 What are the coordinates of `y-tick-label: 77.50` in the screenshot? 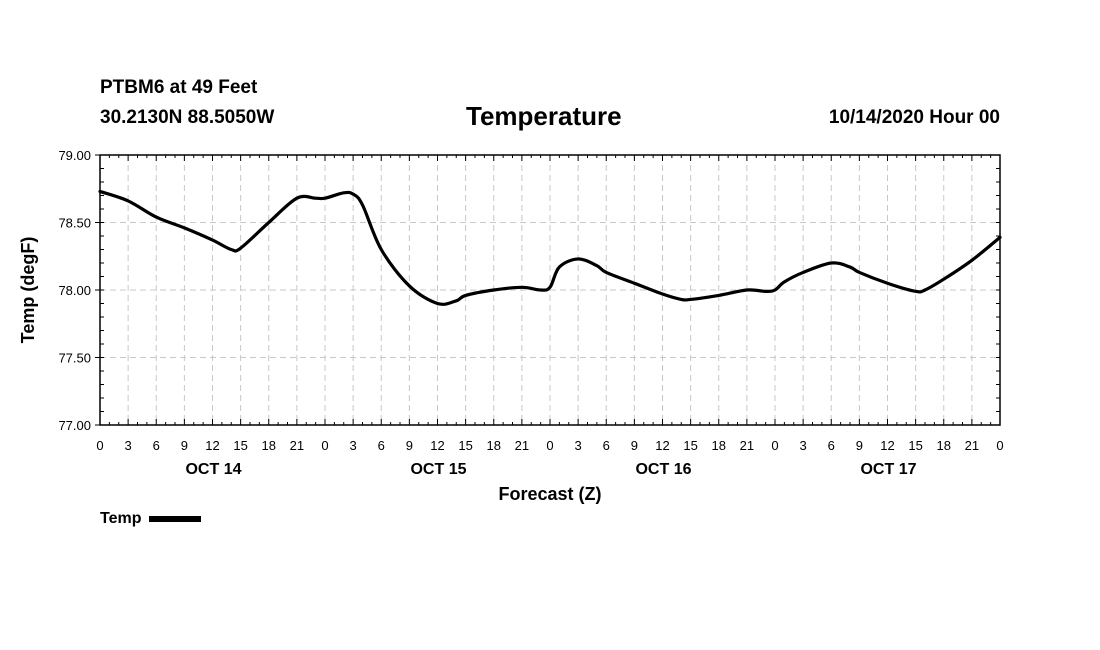 It's located at (74, 358).